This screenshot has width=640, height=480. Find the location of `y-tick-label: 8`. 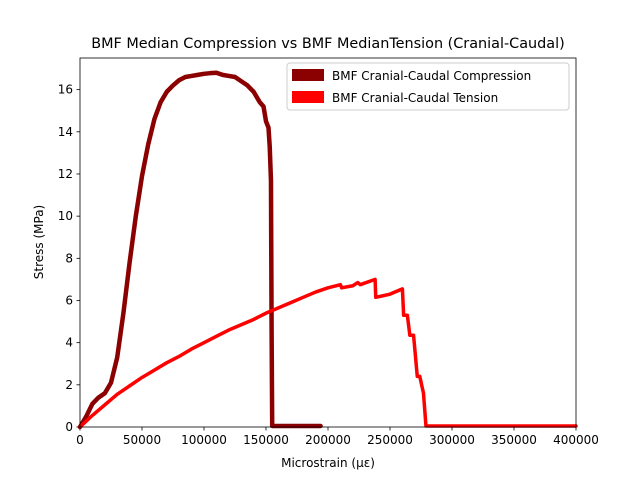

y-tick-label: 8 is located at coordinates (69, 258).